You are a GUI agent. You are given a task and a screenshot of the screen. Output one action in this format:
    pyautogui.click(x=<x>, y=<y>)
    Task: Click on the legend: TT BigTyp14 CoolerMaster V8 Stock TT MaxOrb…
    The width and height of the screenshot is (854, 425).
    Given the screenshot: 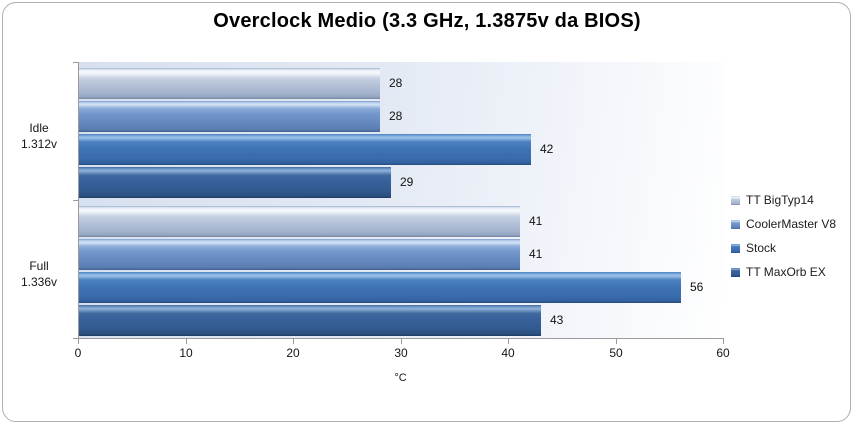 What is the action you would take?
    pyautogui.click(x=783, y=236)
    